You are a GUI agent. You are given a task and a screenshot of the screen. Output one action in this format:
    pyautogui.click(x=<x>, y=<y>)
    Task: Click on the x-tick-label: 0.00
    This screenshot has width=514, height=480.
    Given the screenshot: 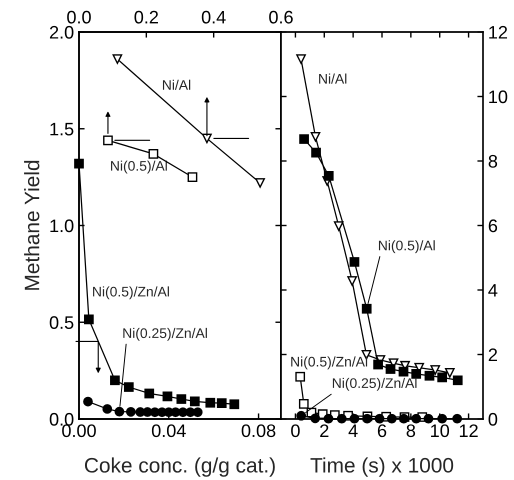 What is the action you would take?
    pyautogui.click(x=79, y=431)
    